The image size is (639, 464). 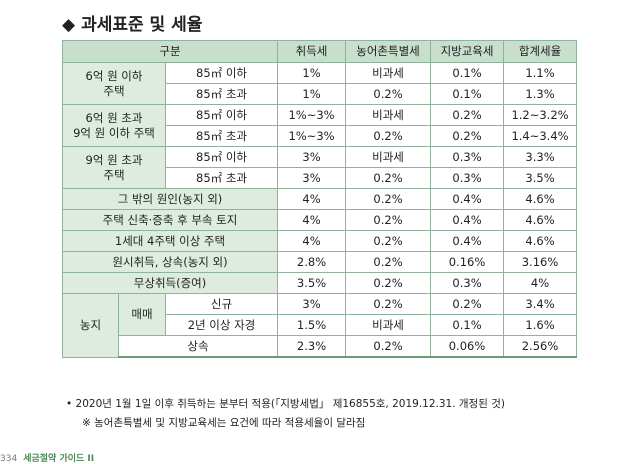 I want to click on cell-total-rate: 2.56%, so click(x=540, y=346).